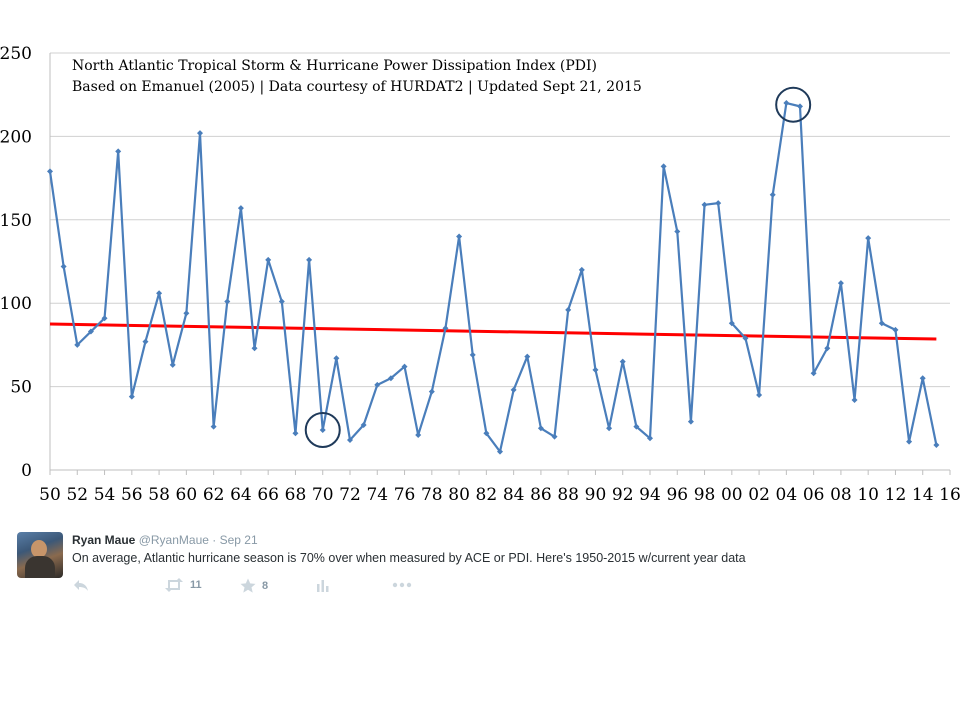  I want to click on tweet-header: Ryan Maue @RyanMaue · Sep 21, so click(165, 540).